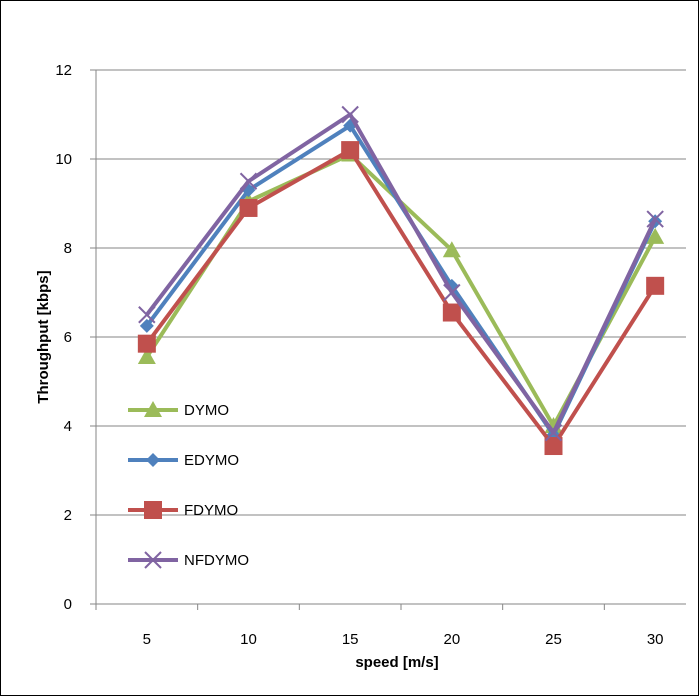 Image resolution: width=699 pixels, height=696 pixels. I want to click on x-tick-label: 5, so click(147, 639).